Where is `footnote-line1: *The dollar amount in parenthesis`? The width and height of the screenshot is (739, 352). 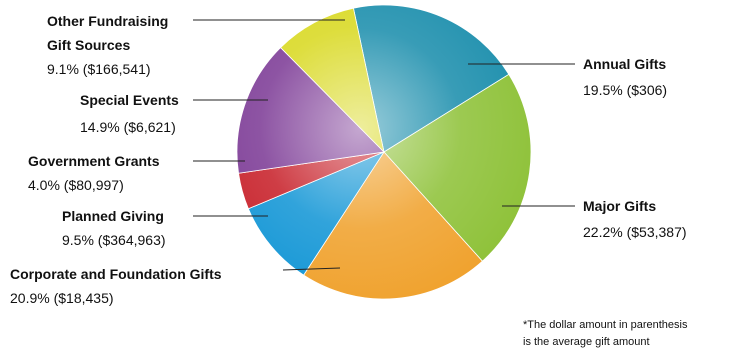
footnote-line1: *The dollar amount in parenthesis is located at coordinates (605, 325).